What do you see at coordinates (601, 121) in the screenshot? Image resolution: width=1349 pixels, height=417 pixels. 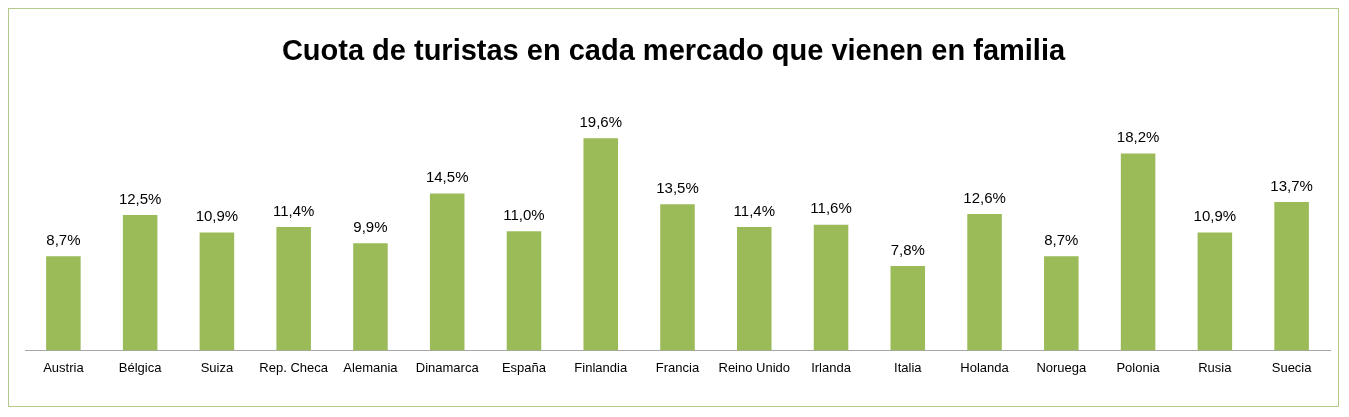 I see `data-label: 19,6%` at bounding box center [601, 121].